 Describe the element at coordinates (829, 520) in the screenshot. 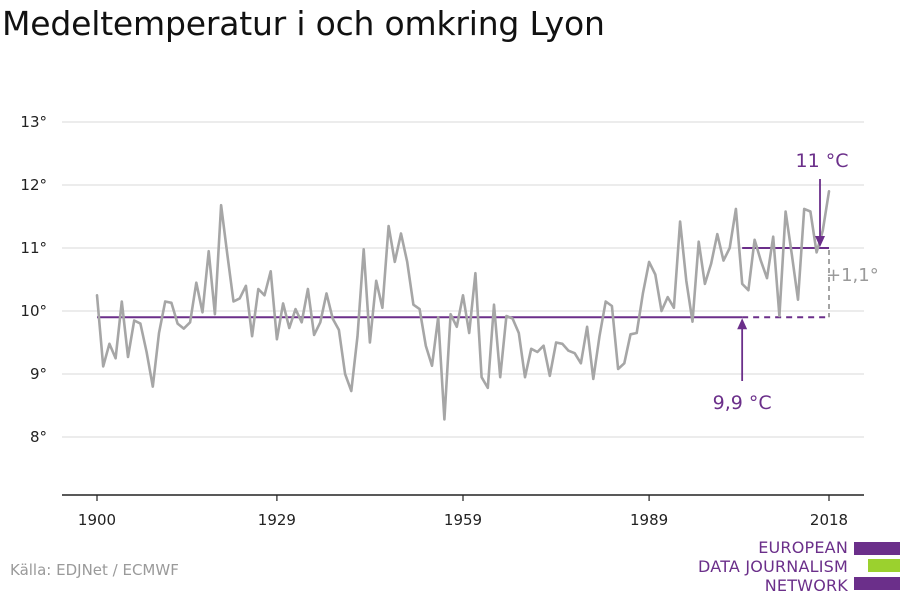

I see `x-tick-label: 2018` at that location.